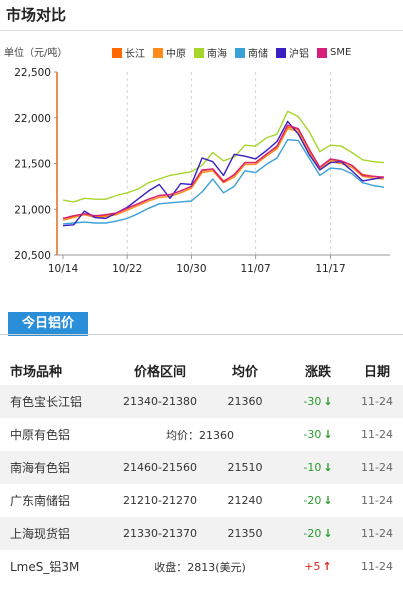 The image size is (403, 594). I want to click on legend-item-2: 南海, so click(210, 52).